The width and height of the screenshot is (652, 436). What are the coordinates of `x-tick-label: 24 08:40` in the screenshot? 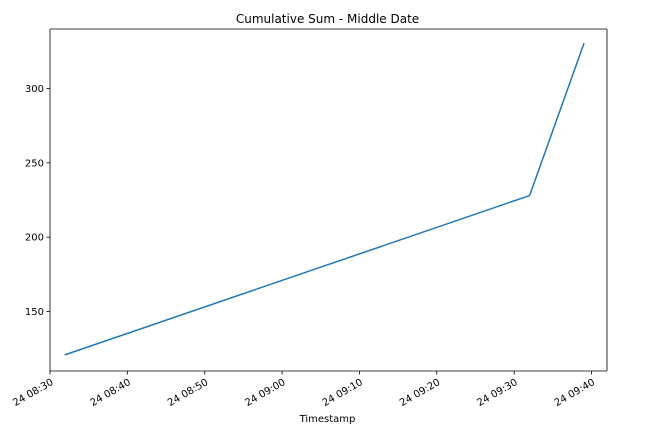 It's located at (111, 393).